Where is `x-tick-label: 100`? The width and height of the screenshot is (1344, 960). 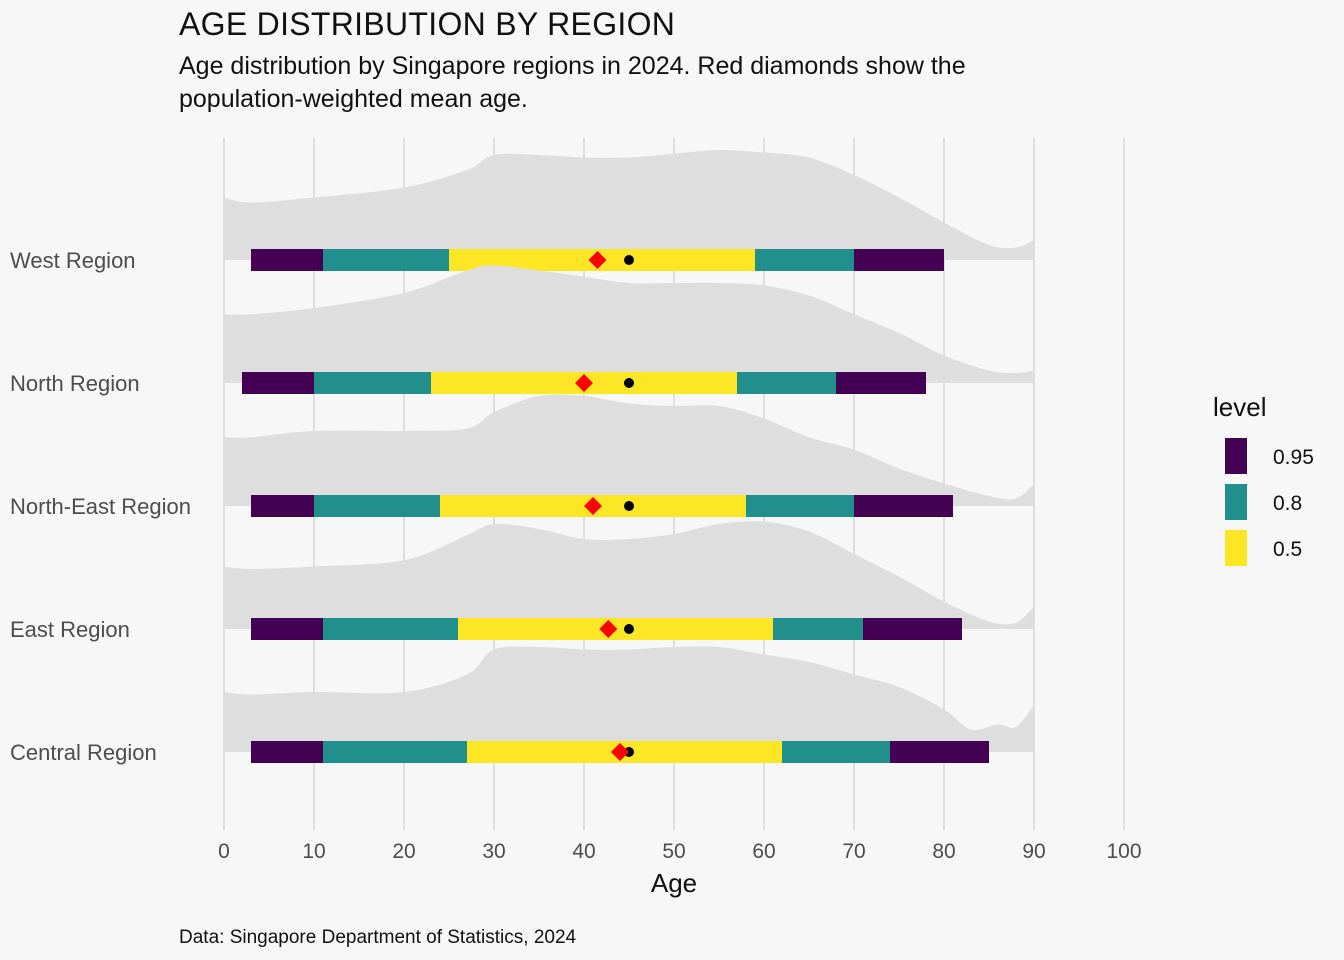 x-tick-label: 100 is located at coordinates (1123, 851).